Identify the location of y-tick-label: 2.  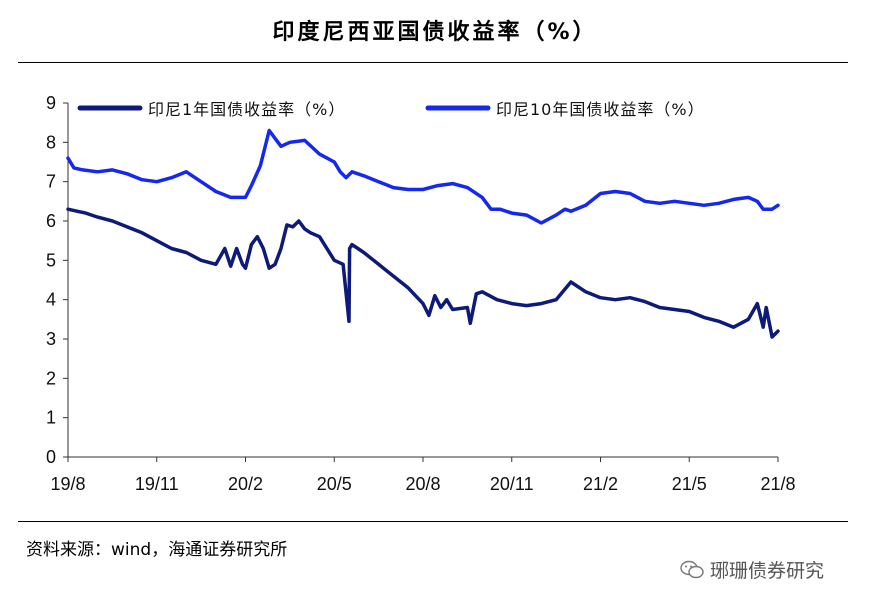
(51, 378).